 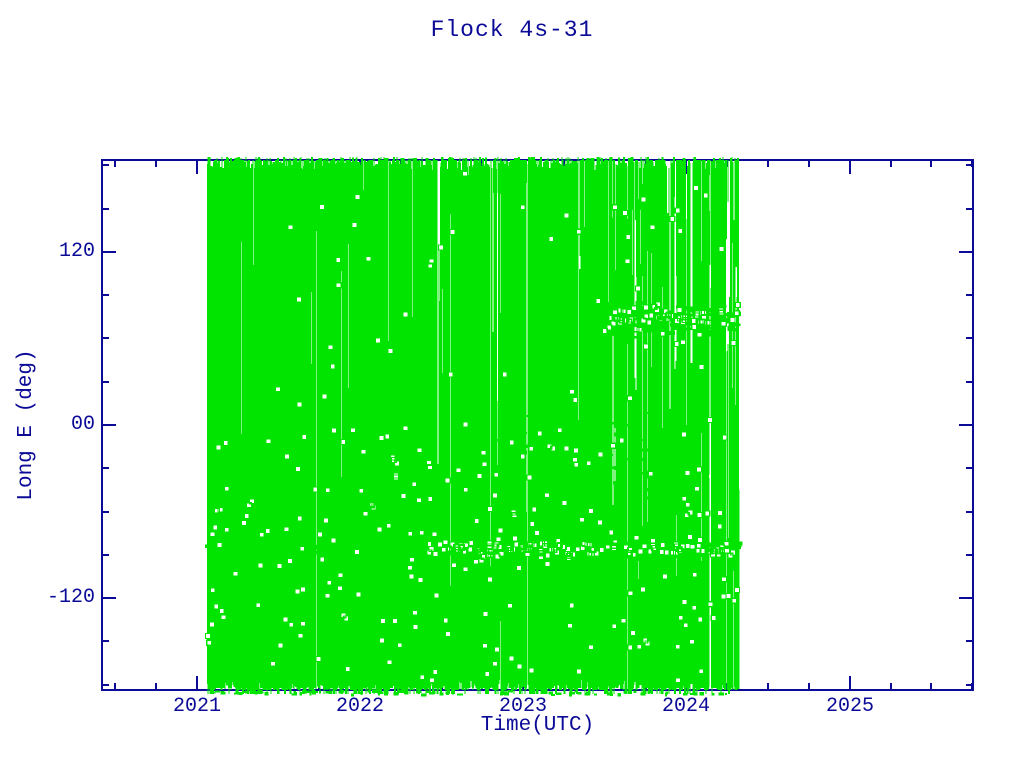 What do you see at coordinates (76, 251) in the screenshot?
I see `y-tick-label: 120` at bounding box center [76, 251].